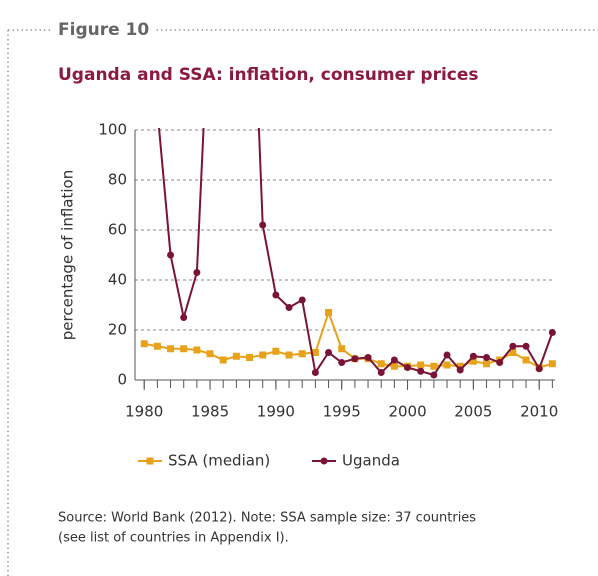 The height and width of the screenshot is (576, 598). Describe the element at coordinates (117, 230) in the screenshot. I see `y-tick-label: 60` at that location.